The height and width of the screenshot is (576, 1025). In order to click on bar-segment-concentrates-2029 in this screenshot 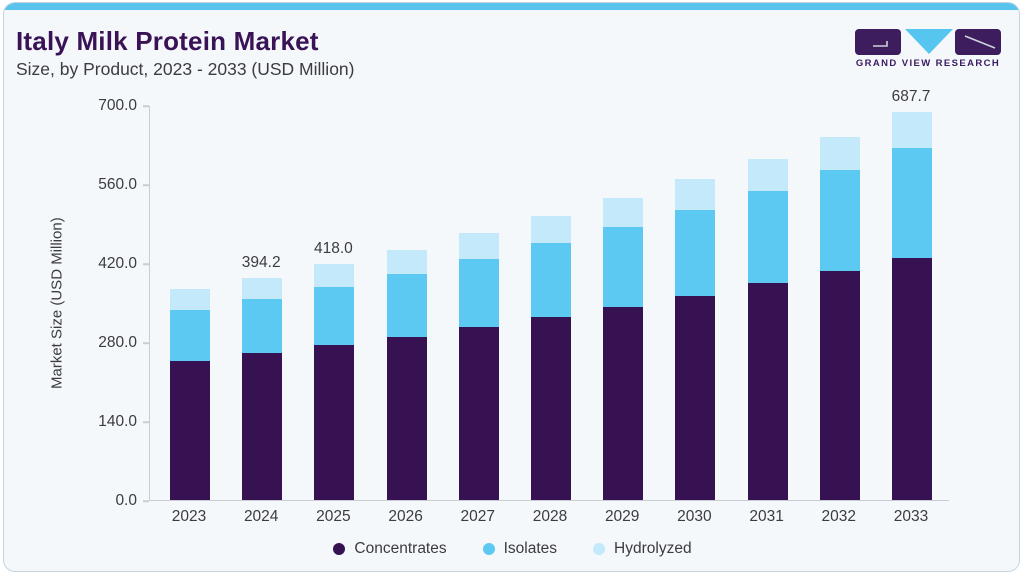, I will do `click(623, 403)`.